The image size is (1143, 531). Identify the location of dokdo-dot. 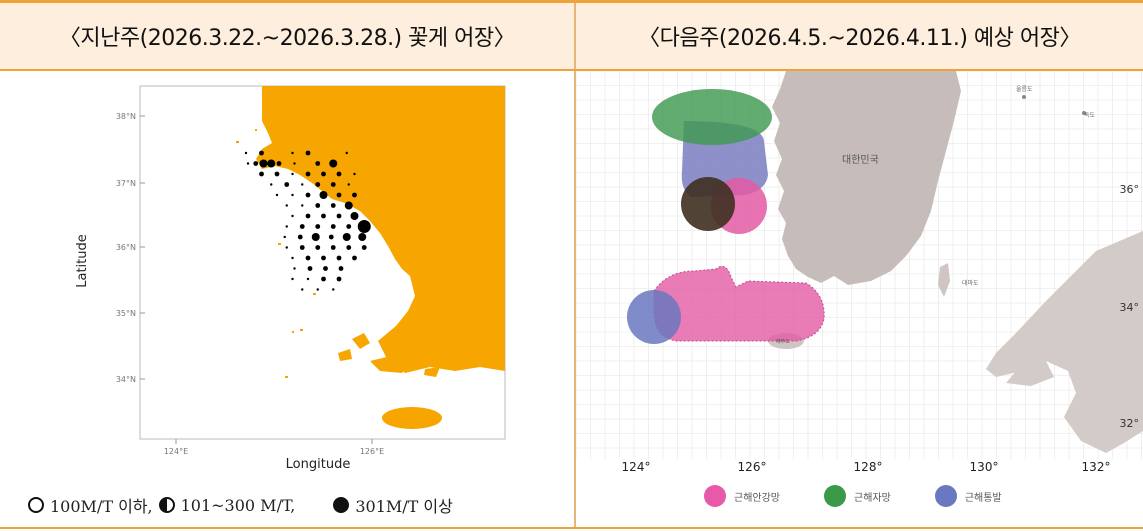
(1084, 113).